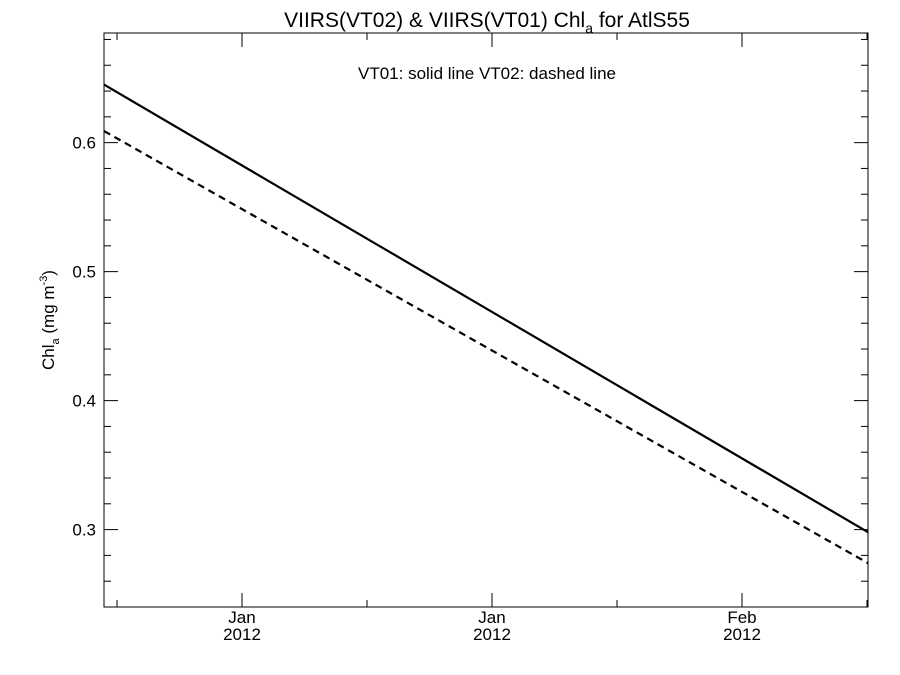 This screenshot has height=675, width=900. Describe the element at coordinates (741, 617) in the screenshot. I see `x-tick-label-month: Feb` at that location.